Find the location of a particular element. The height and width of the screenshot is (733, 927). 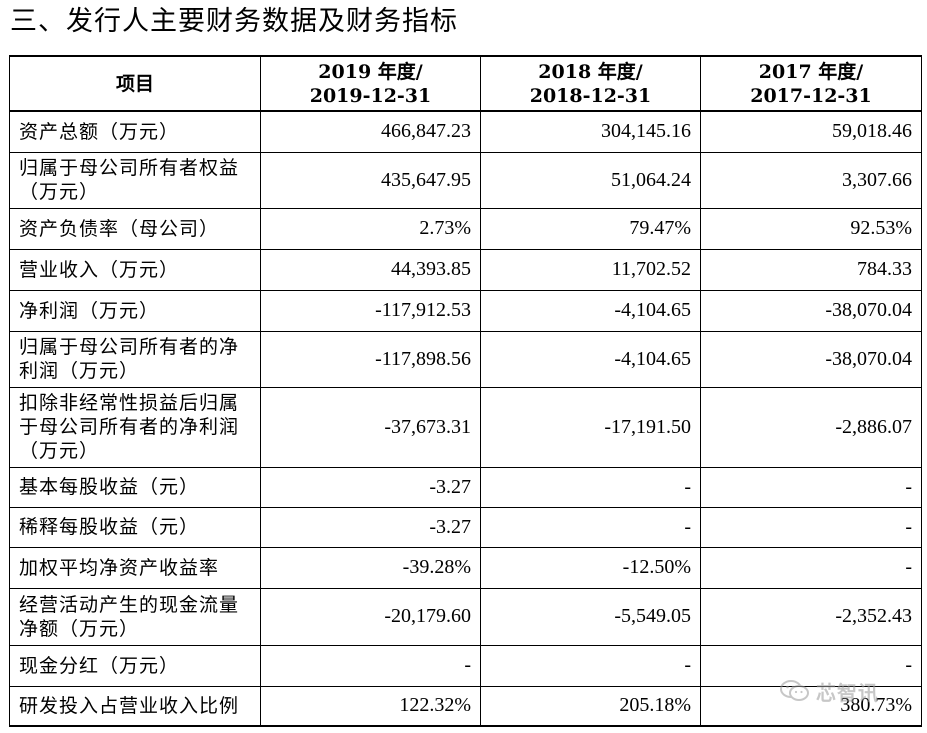

header-2019-period: 2019 年度/ is located at coordinates (370, 71).